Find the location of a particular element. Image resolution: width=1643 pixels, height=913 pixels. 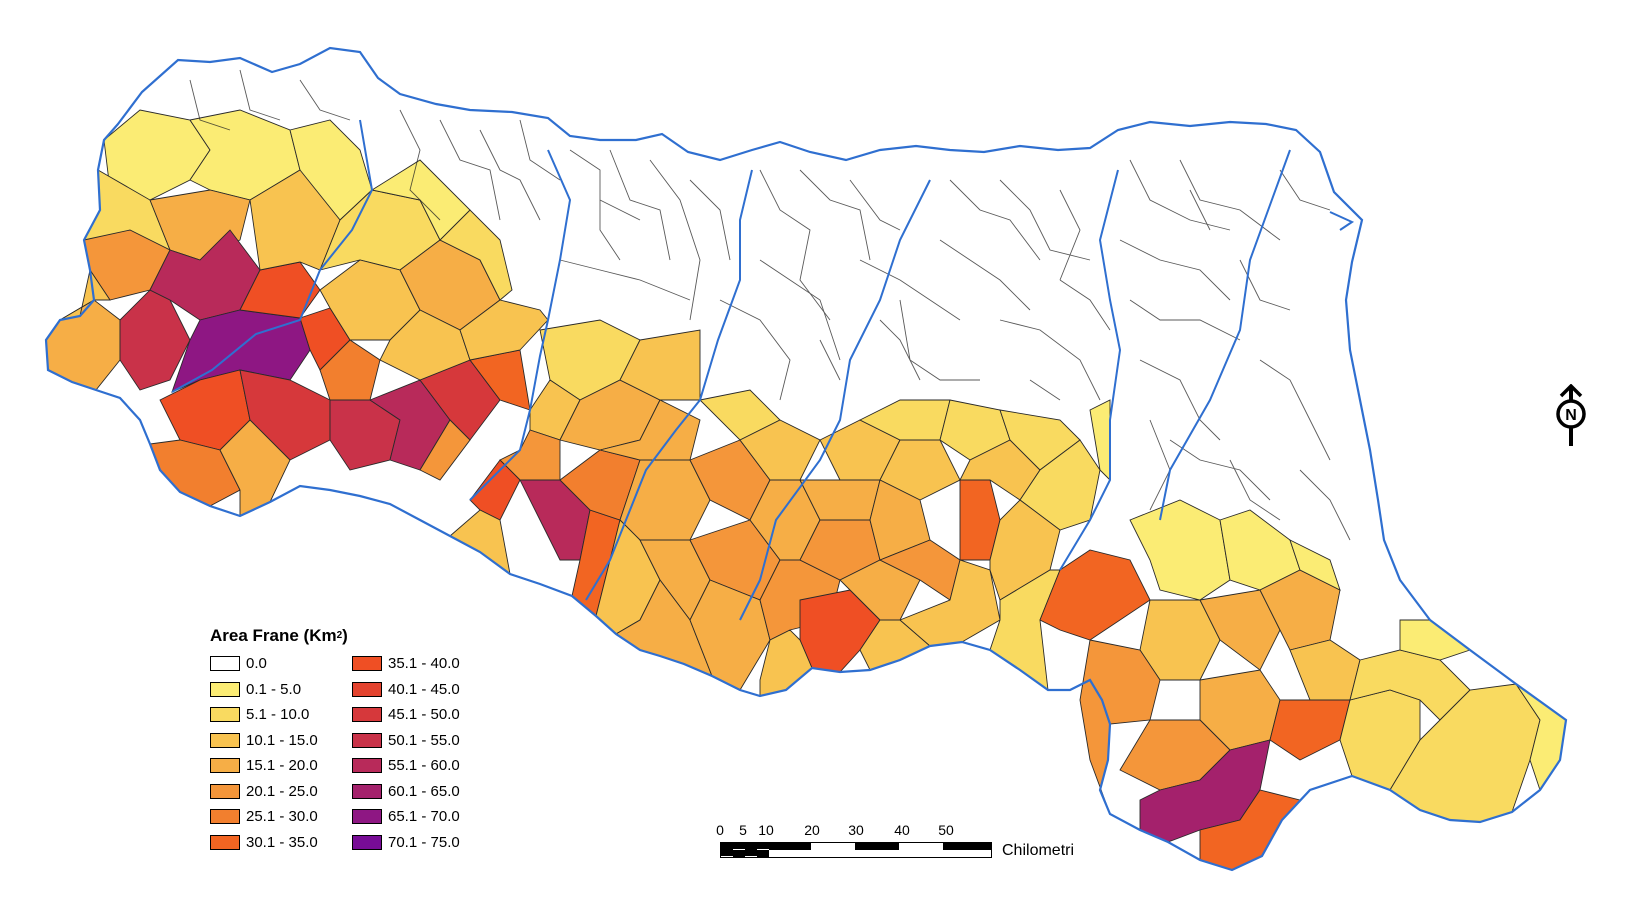

scale-bar-graphic is located at coordinates (856, 850).